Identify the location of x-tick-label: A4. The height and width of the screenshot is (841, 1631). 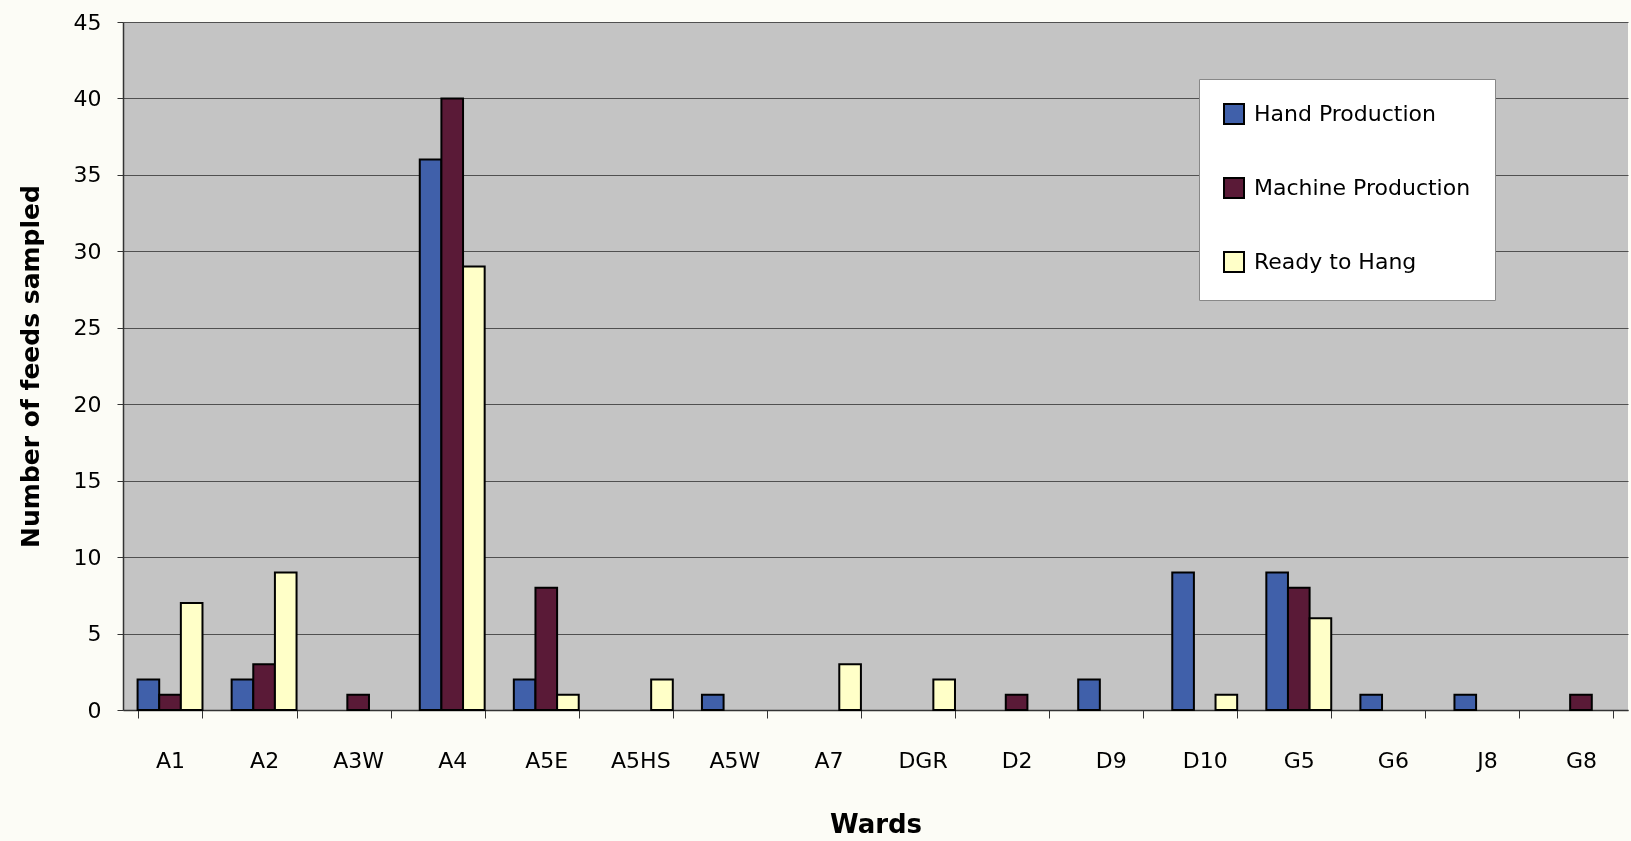
(453, 760).